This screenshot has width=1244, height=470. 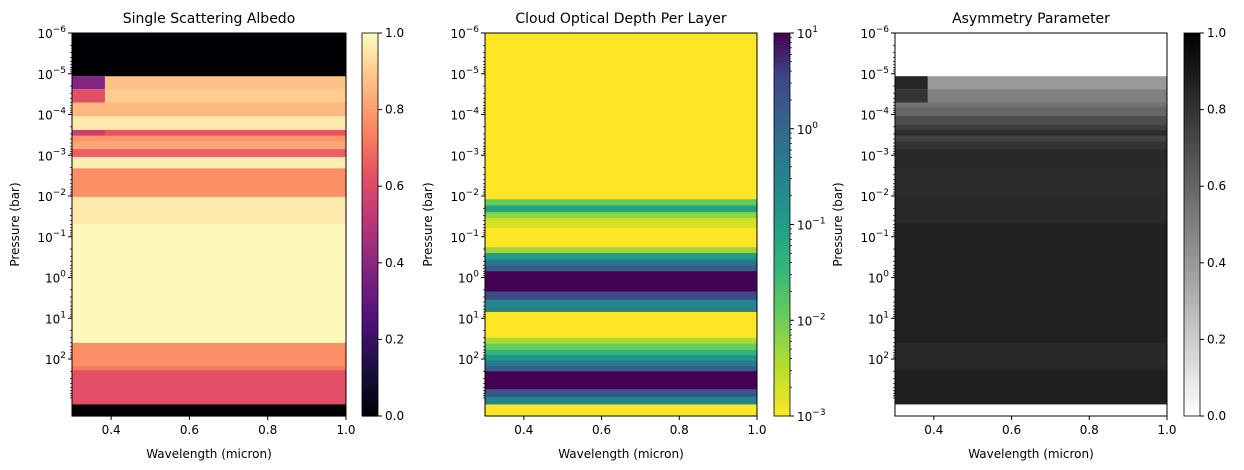 I want to click on colorbar-tick-label: 0.2, so click(x=394, y=339).